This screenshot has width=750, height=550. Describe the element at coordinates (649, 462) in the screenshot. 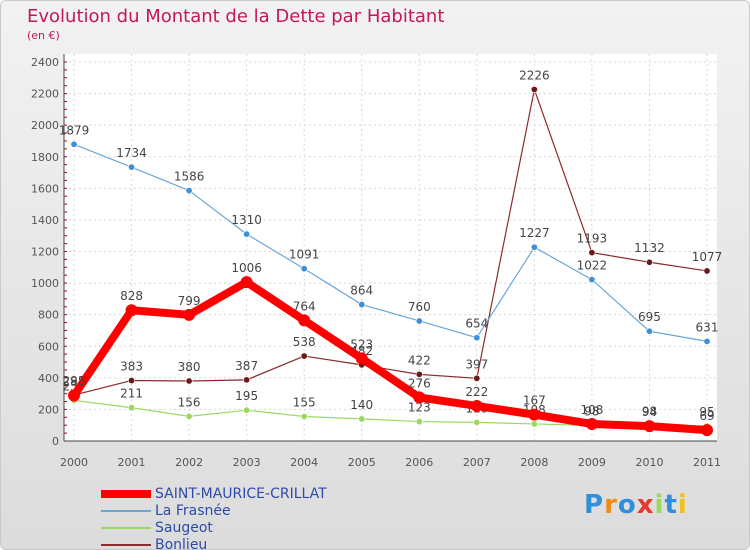

I see `x-tick-label: 2010` at that location.